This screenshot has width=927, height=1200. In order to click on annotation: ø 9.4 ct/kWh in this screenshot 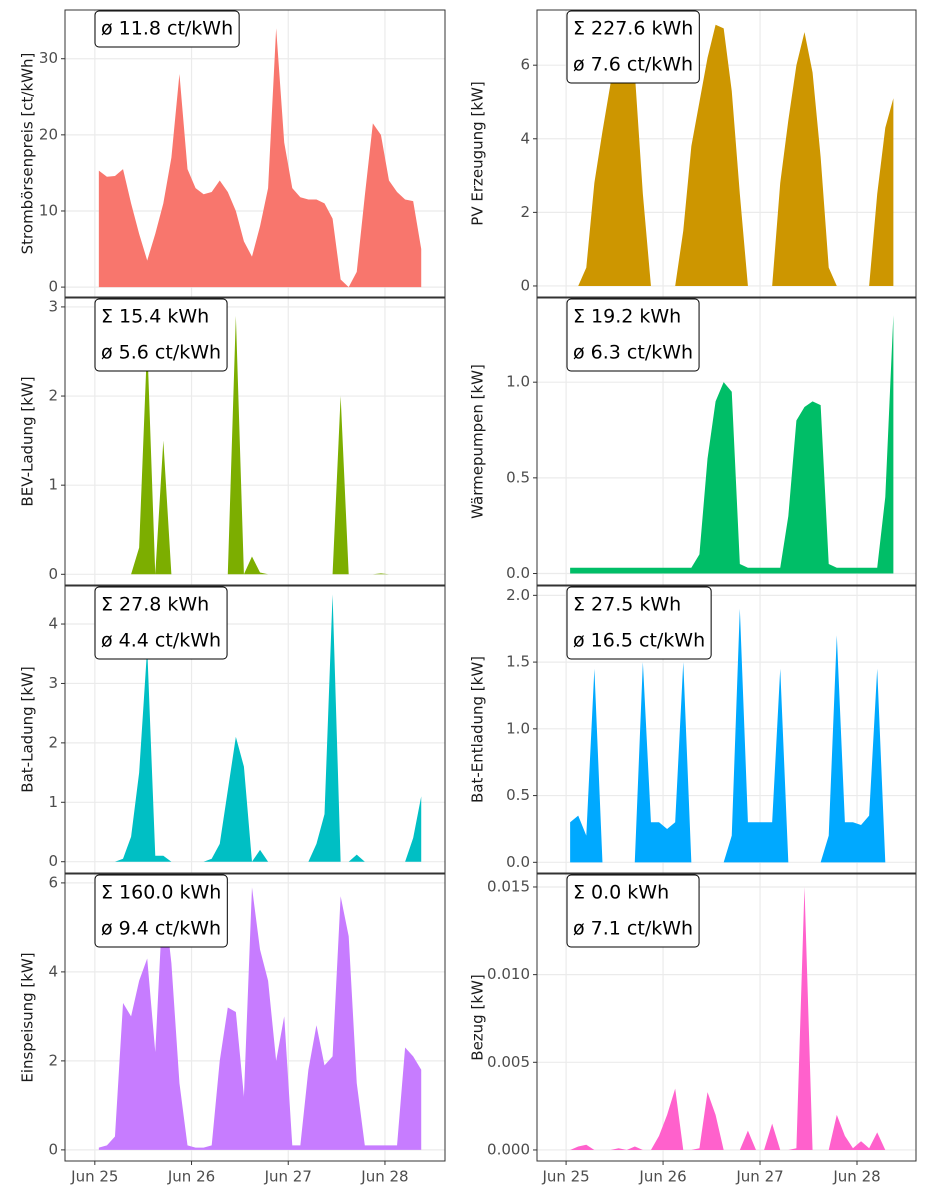, I will do `click(161, 929)`.